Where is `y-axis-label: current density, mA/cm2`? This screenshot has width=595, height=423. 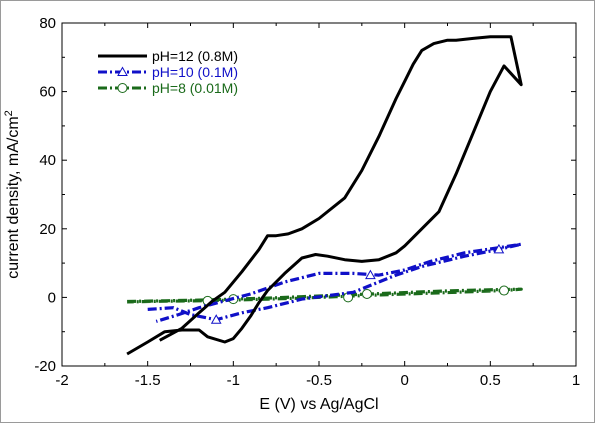
y-axis-label: current density, mA/cm2 is located at coordinates (12, 194).